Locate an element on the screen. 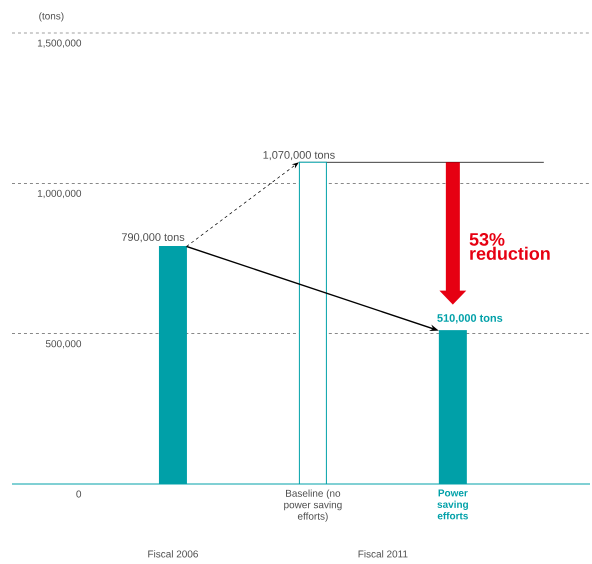 The image size is (592, 564). annotation: 53% reduction is located at coordinates (510, 246).